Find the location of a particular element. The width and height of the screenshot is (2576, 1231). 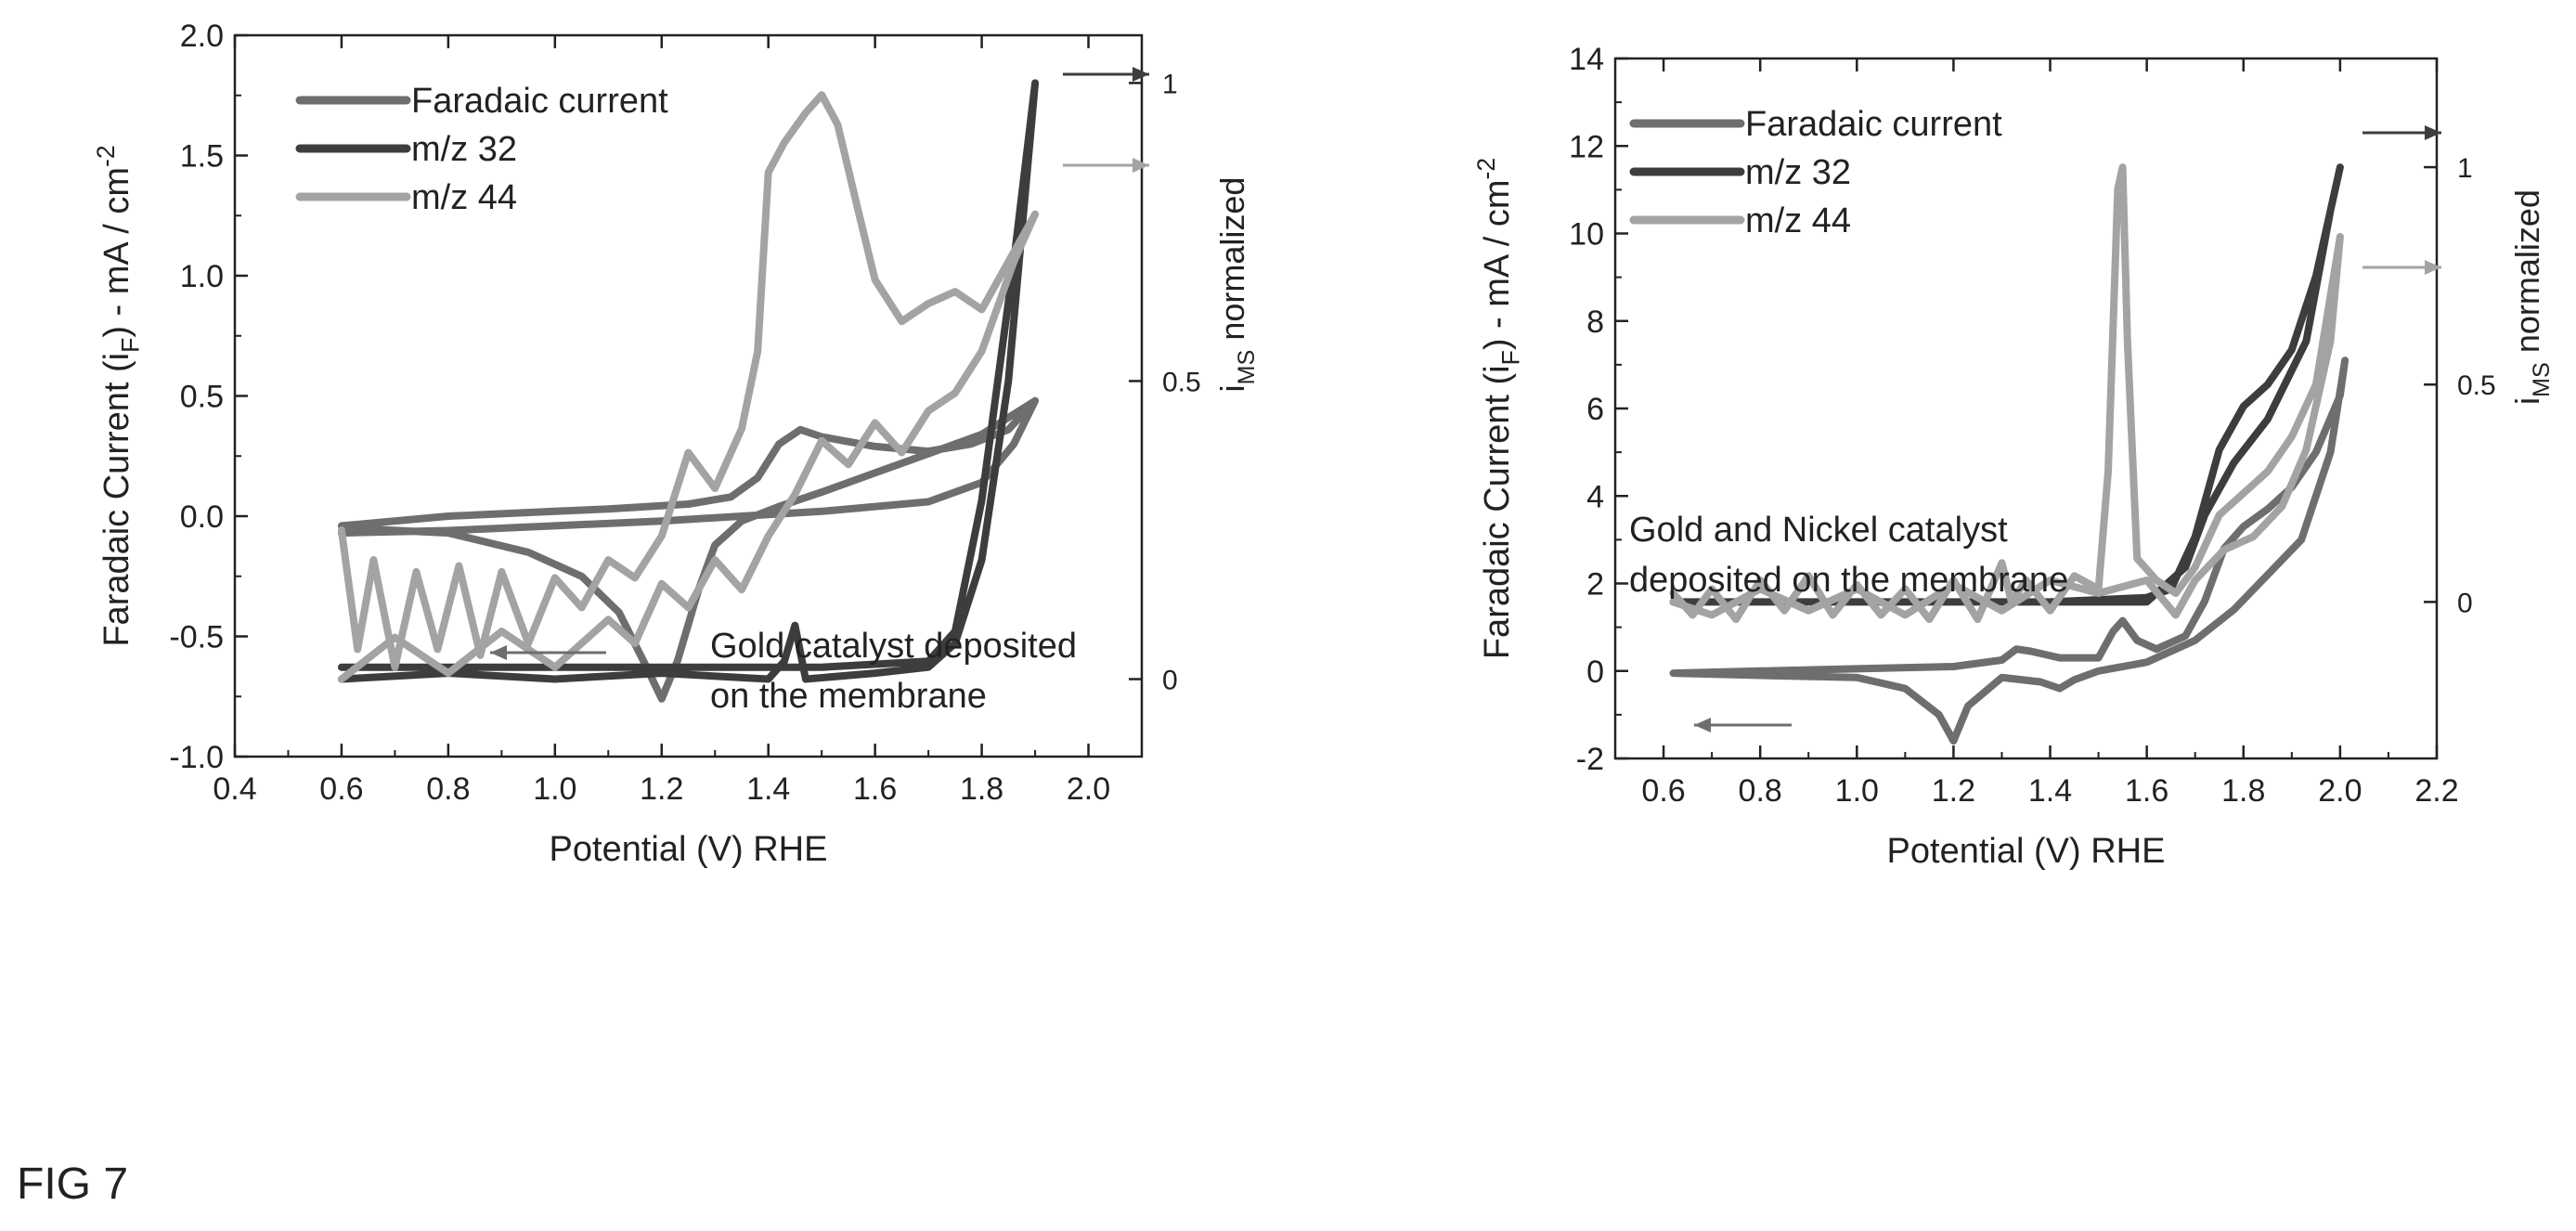

x-tick-label: 0.4 is located at coordinates (234, 789).